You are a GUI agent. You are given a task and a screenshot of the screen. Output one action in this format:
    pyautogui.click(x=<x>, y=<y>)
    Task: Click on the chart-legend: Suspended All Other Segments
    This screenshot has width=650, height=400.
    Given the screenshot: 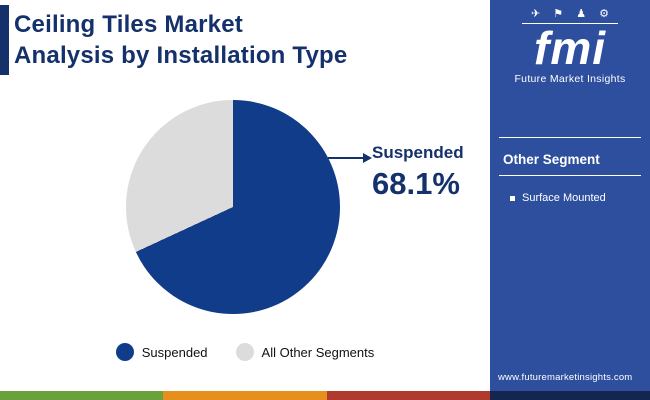 What is the action you would take?
    pyautogui.click(x=245, y=352)
    